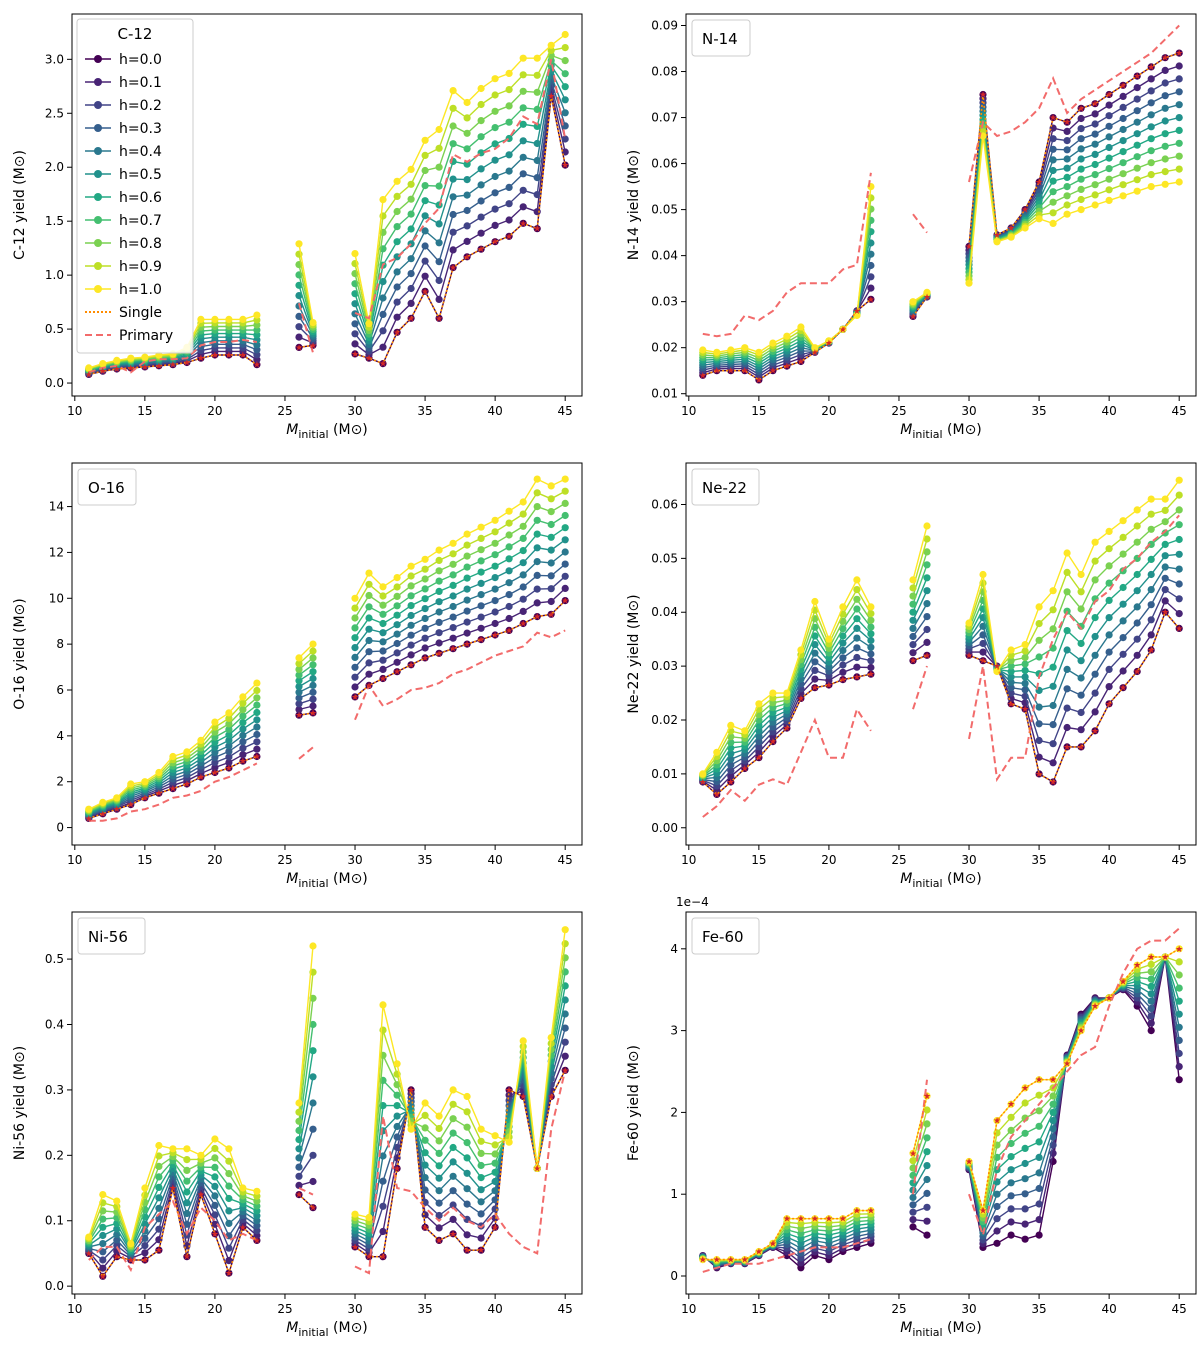 The width and height of the screenshot is (1200, 1348). I want to click on series-line-h0.6, so click(460, 1110).